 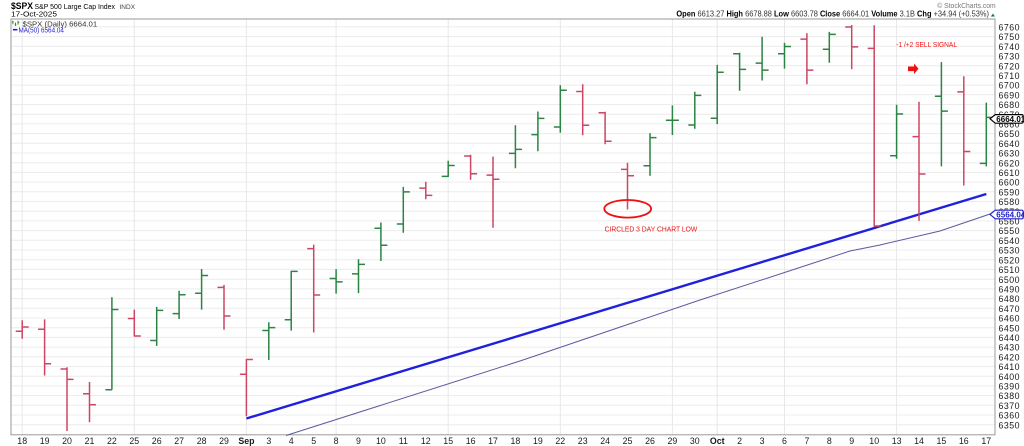 What do you see at coordinates (1010, 299) in the screenshot?
I see `svg-text: 6480` at bounding box center [1010, 299].